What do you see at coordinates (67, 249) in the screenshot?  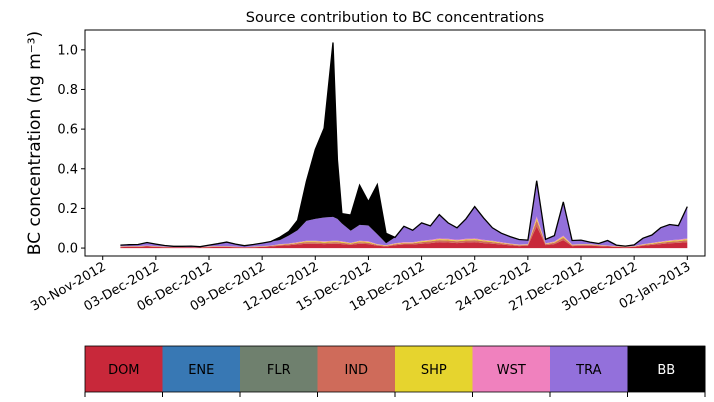 I see `y-tick-label: 0.0` at bounding box center [67, 249].